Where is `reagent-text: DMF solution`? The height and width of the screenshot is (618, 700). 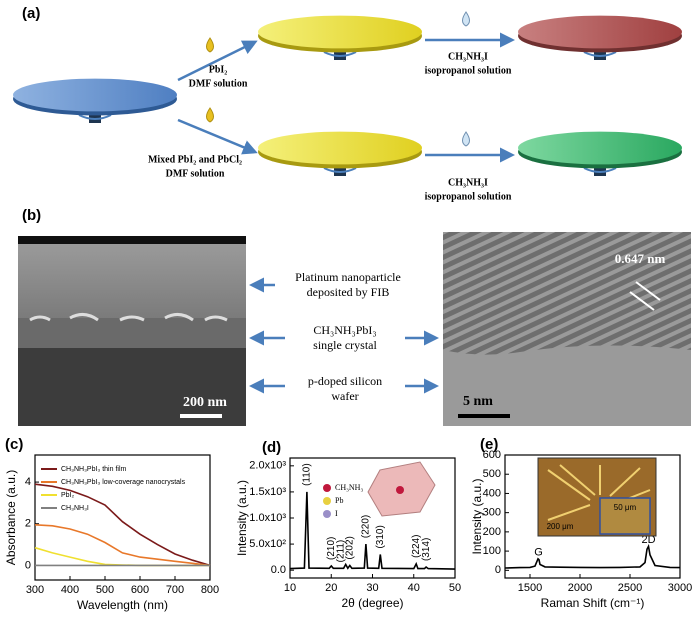 reagent-text: DMF solution is located at coordinates (195, 173).